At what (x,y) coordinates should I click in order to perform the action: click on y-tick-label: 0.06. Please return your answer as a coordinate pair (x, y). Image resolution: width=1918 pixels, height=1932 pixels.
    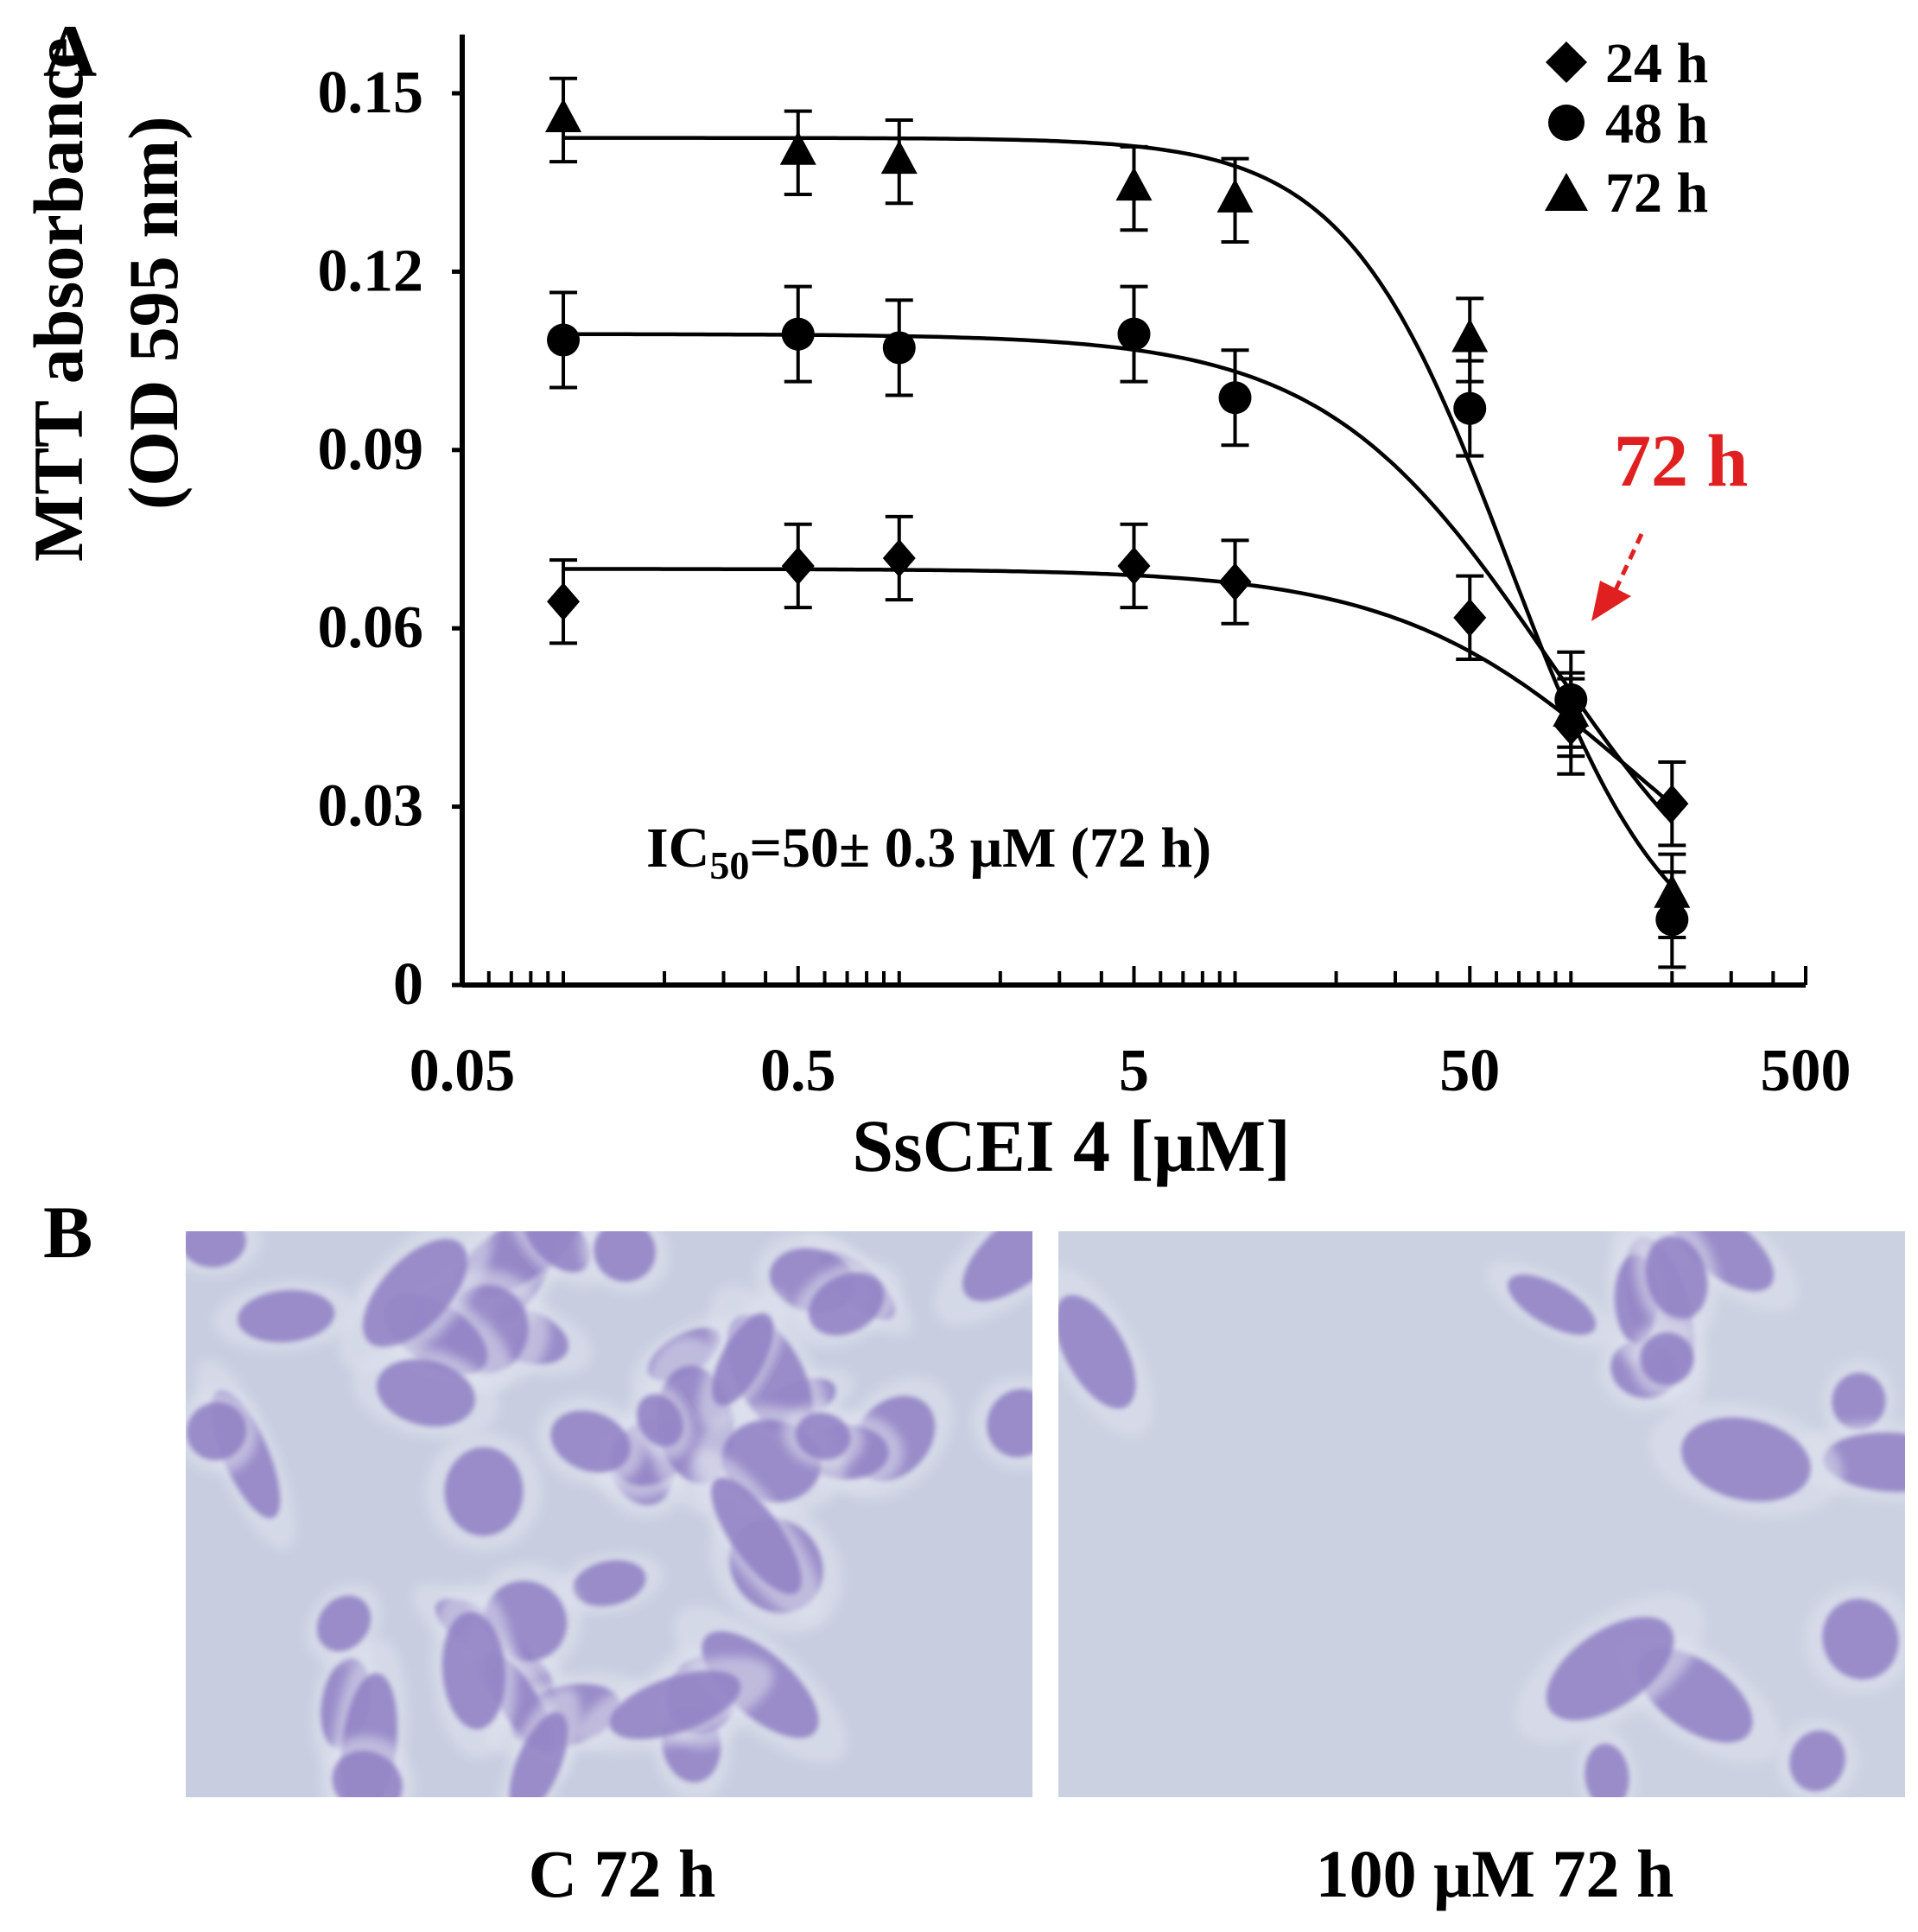
    Looking at the image, I should click on (371, 627).